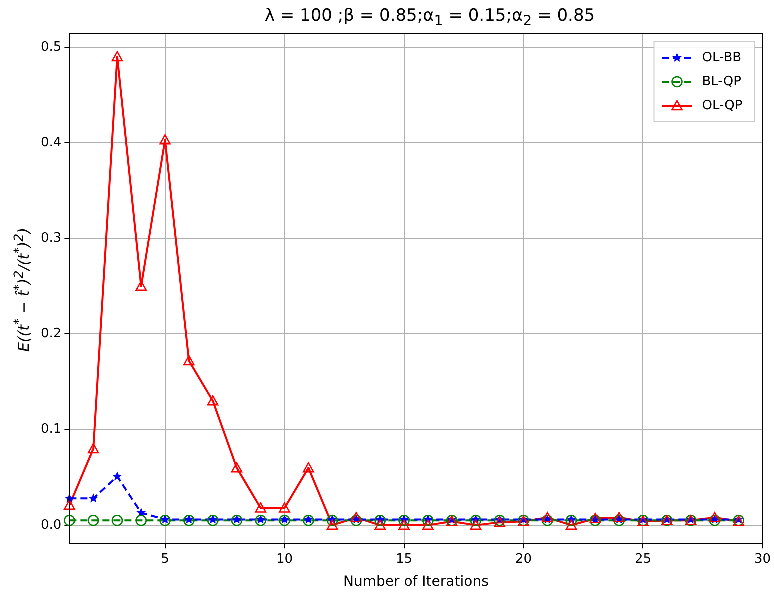 The width and height of the screenshot is (774, 601). I want to click on y-tick-label: 0.4, so click(51, 142).